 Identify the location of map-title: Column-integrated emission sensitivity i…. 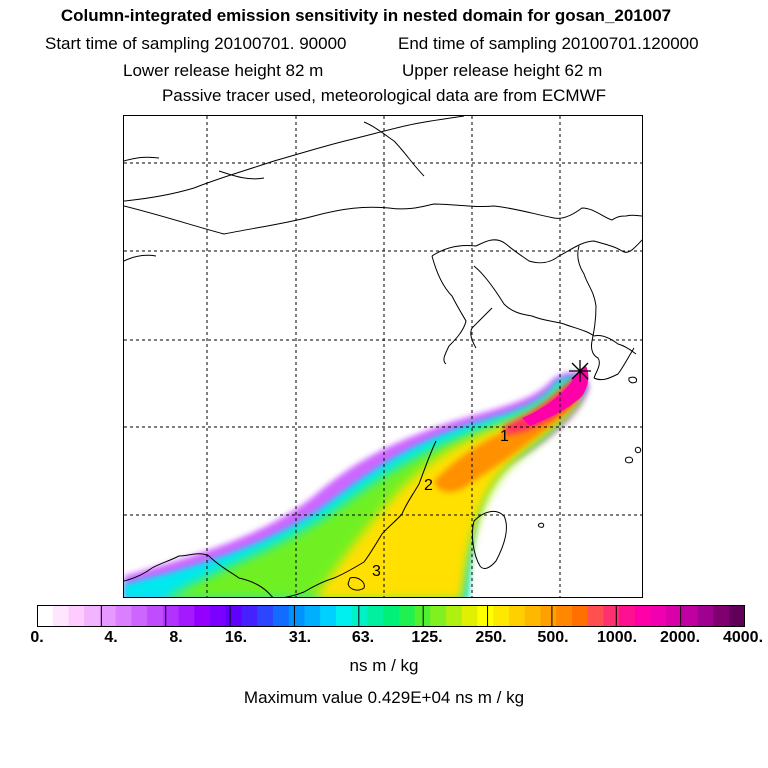
(366, 15).